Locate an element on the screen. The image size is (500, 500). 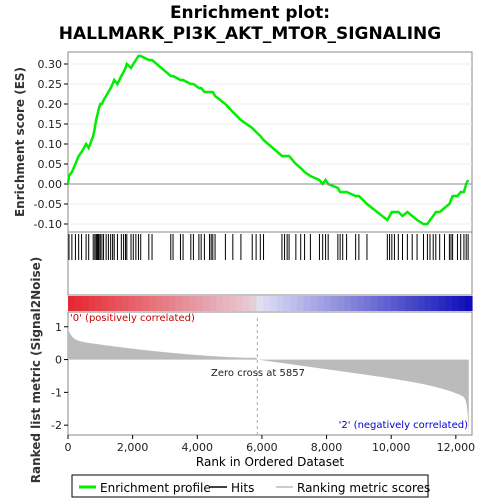
metric-ytick-label: -1 is located at coordinates (56, 392).